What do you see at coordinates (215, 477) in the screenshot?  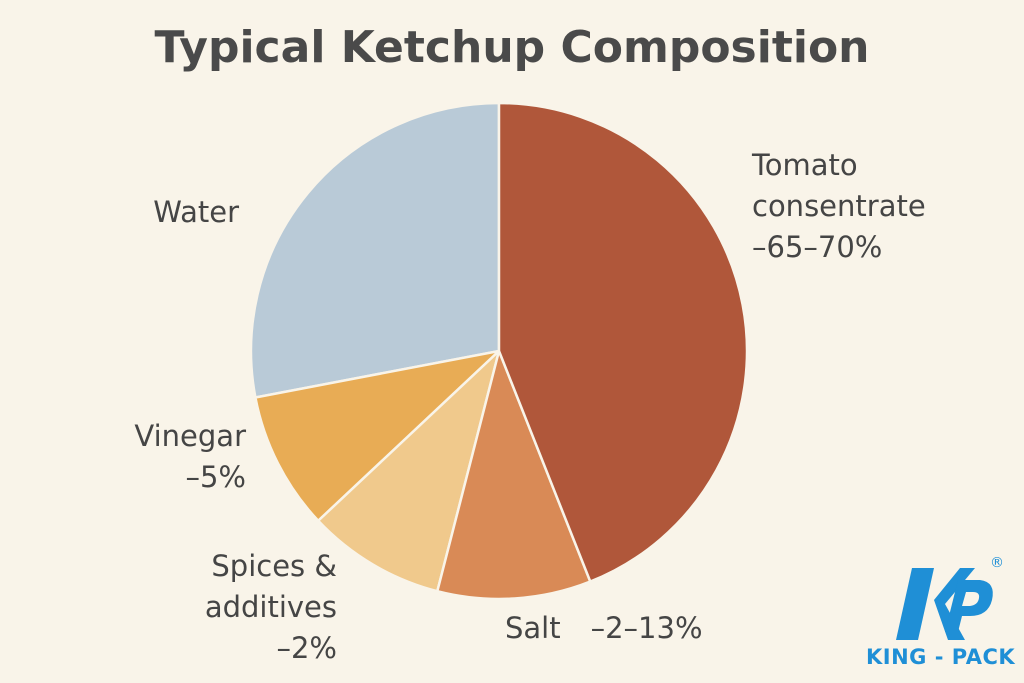 I see `value-label: –5%` at bounding box center [215, 477].